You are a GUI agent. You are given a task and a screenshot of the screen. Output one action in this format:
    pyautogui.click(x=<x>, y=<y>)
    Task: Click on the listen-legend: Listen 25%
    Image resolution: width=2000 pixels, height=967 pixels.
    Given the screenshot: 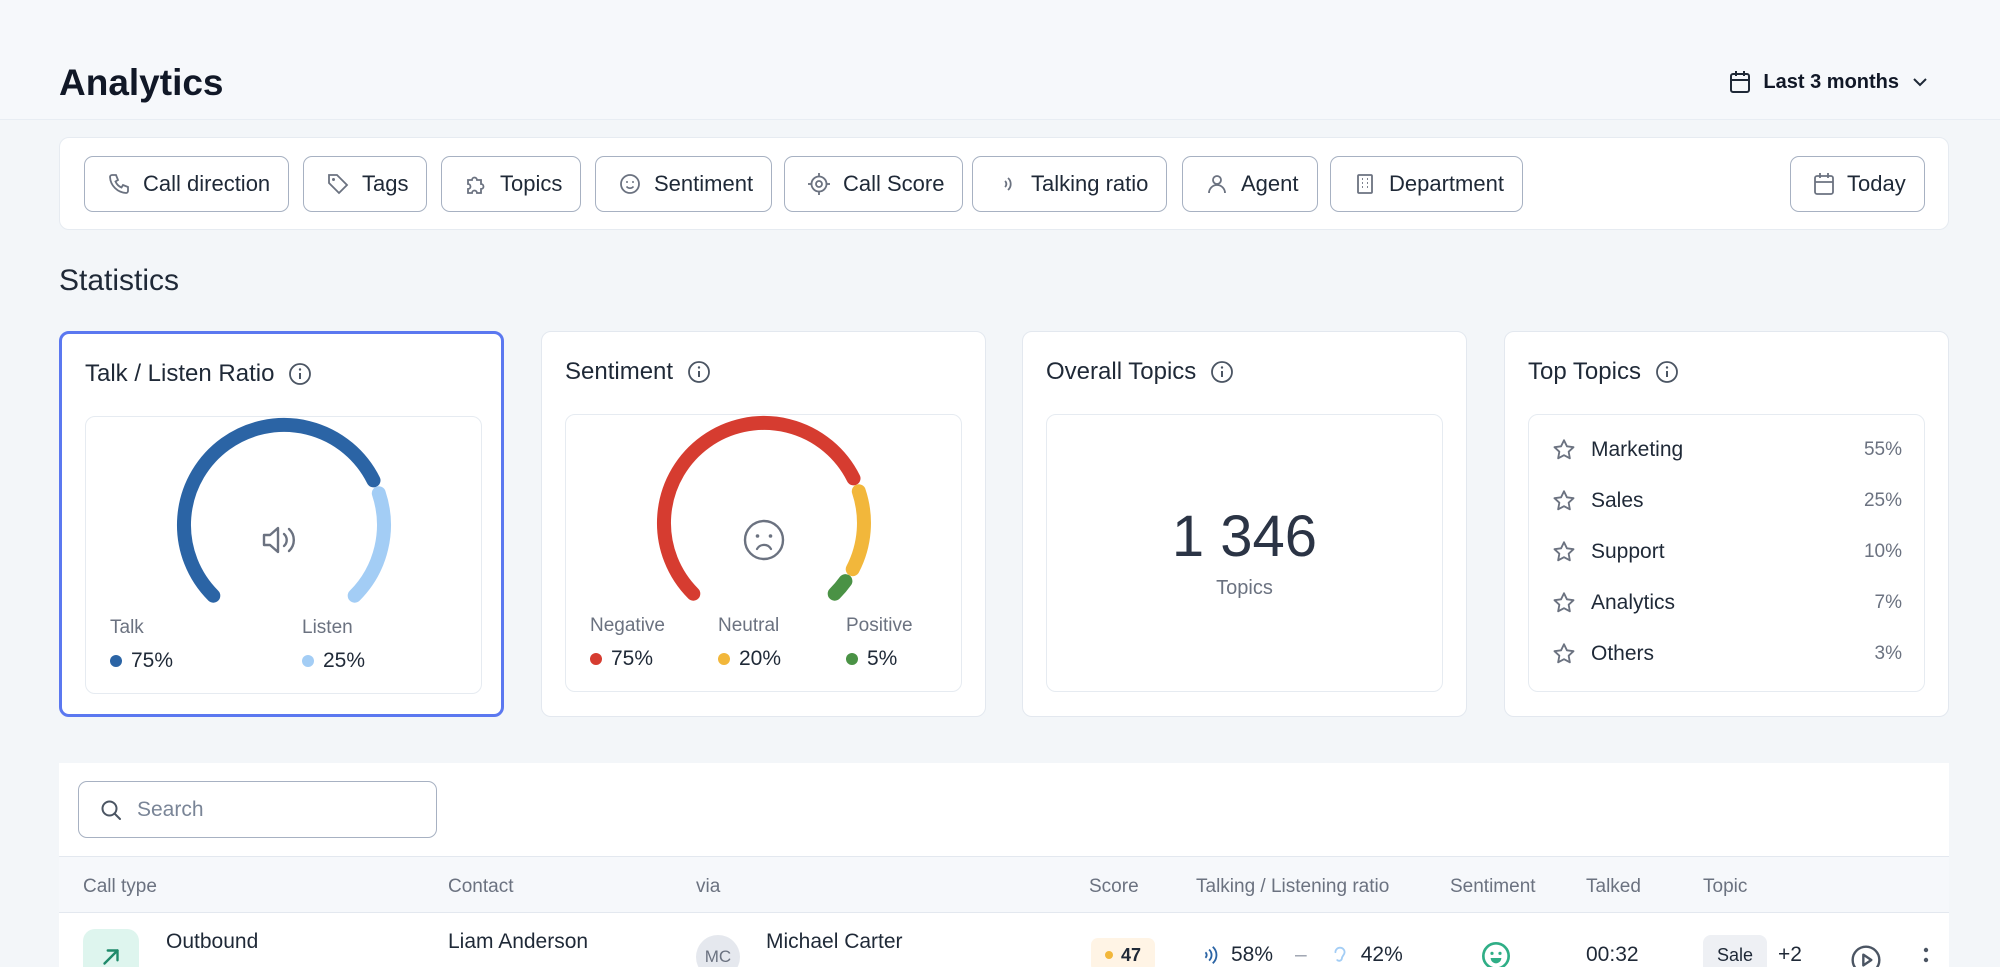 What is the action you would take?
    pyautogui.click(x=333, y=645)
    